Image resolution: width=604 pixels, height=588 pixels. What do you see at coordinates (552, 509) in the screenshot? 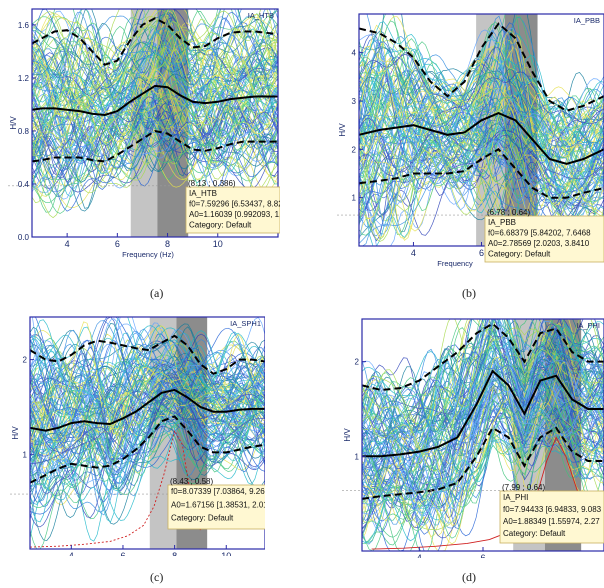
I see `tooltip-line: f0=7.94433 [6.94833, 9.083` at bounding box center [552, 509].